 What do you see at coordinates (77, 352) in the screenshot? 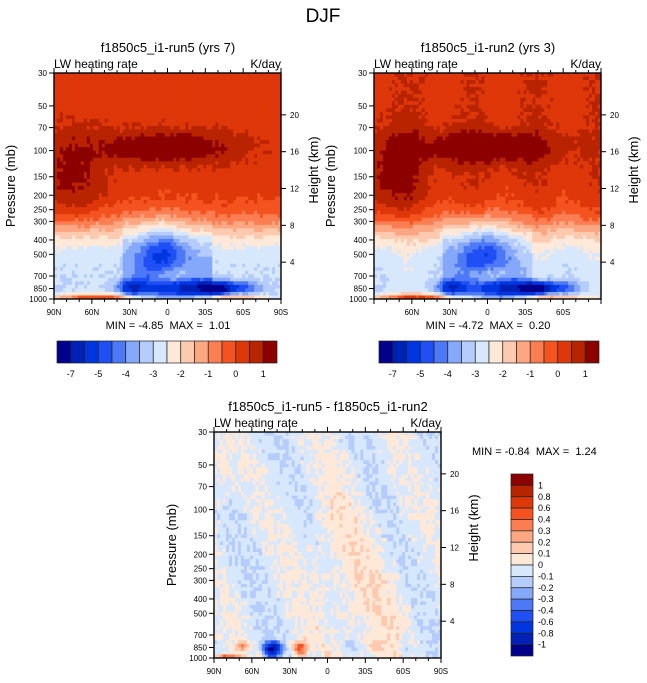
I see `colorbar-box` at bounding box center [77, 352].